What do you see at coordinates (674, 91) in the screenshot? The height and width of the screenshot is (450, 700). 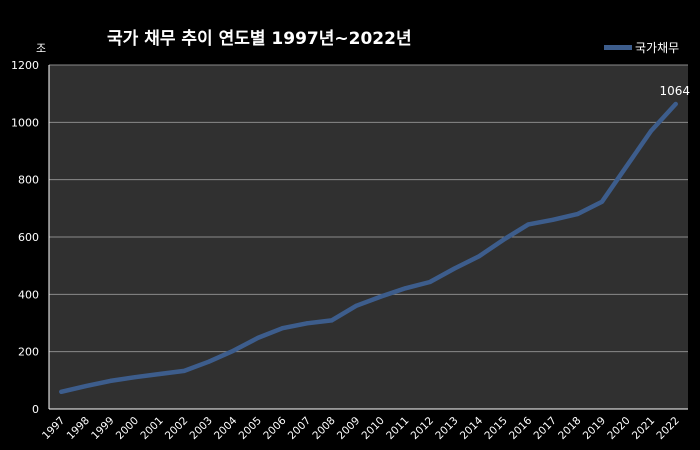 I see `data-label: 1064` at bounding box center [674, 91].